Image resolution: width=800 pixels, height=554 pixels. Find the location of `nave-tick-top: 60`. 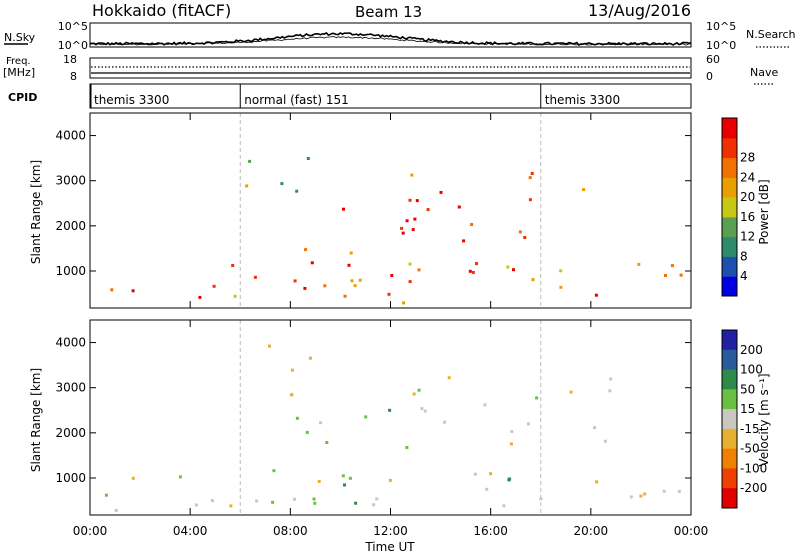

nave-tick-top: 60 is located at coordinates (713, 59).